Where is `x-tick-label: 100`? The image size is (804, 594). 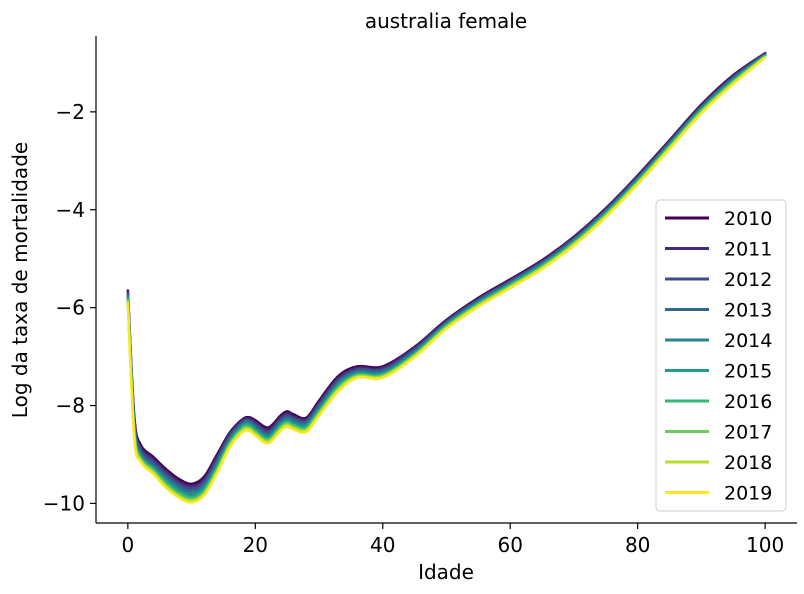 x-tick-label: 100 is located at coordinates (765, 545).